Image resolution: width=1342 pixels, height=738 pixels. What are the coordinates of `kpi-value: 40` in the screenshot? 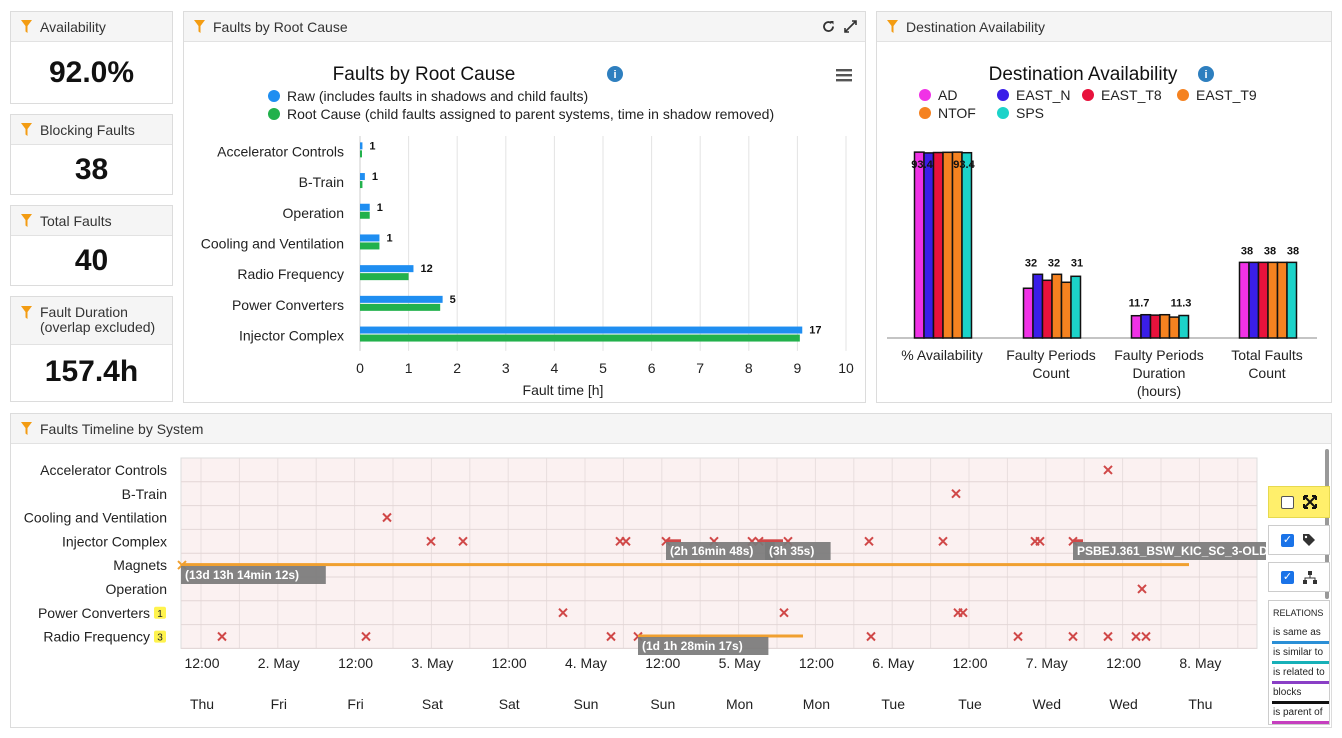 It's located at (91, 260).